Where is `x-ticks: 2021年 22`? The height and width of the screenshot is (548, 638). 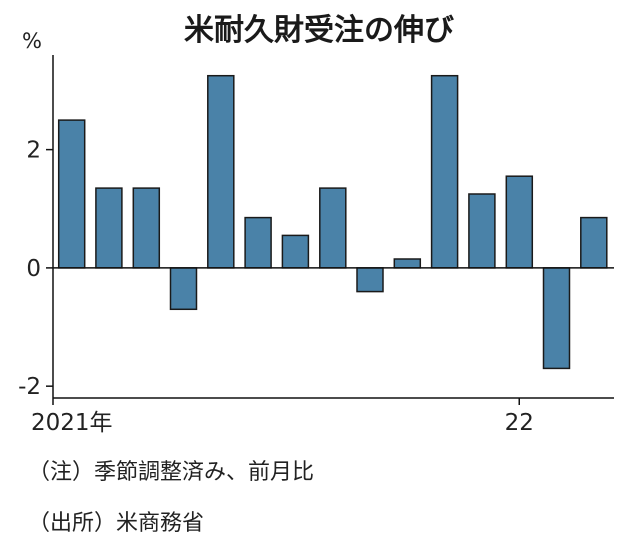 x-ticks: 2021年 22 is located at coordinates (282, 417).